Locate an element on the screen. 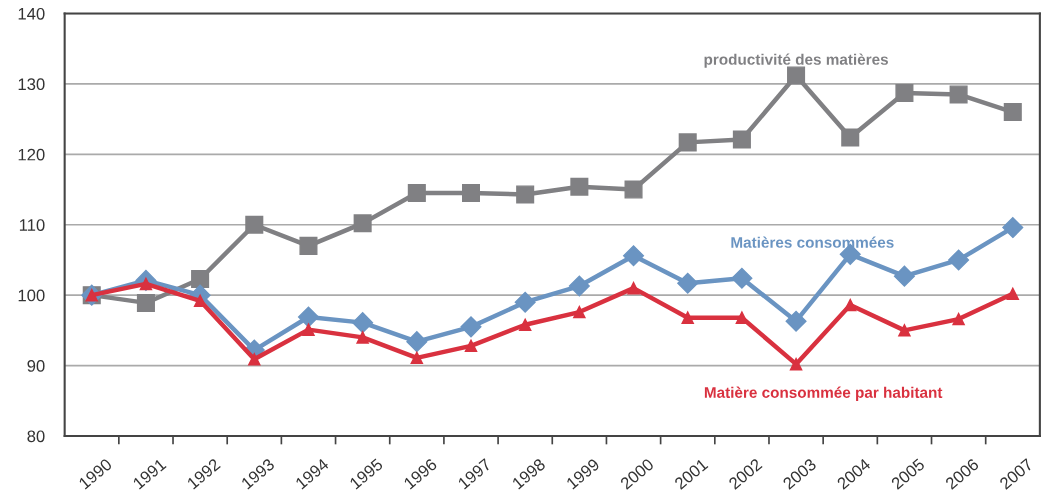 Image resolution: width=1043 pixels, height=500 pixels. y-tick-label: 140 is located at coordinates (31, 13).